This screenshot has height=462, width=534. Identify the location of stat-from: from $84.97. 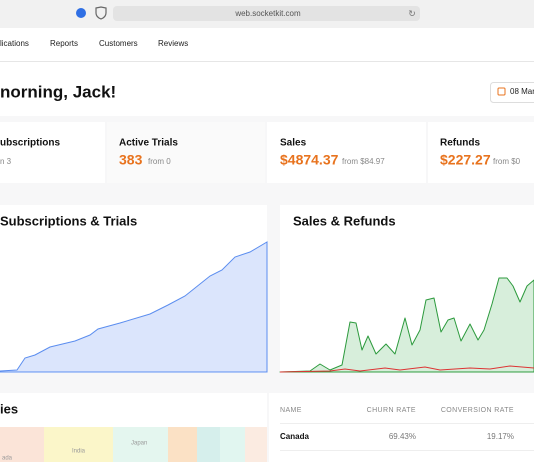
(363, 161).